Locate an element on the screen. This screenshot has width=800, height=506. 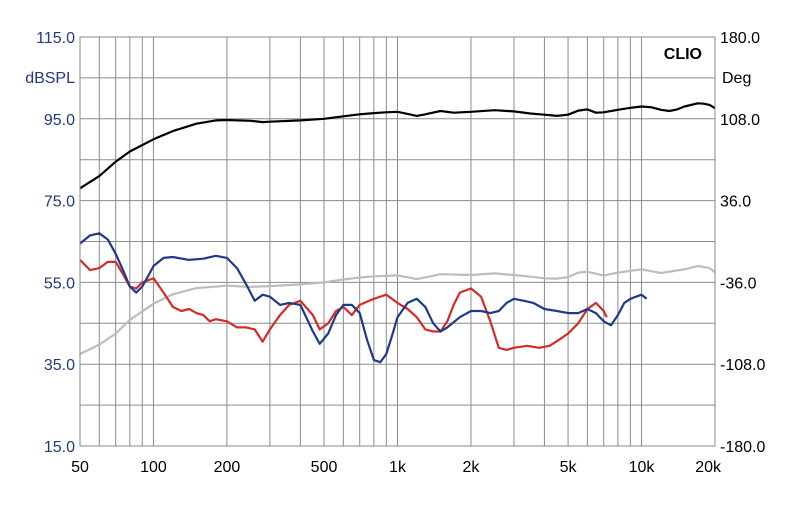
right-axis-unit-label: Deg is located at coordinates (736, 78).